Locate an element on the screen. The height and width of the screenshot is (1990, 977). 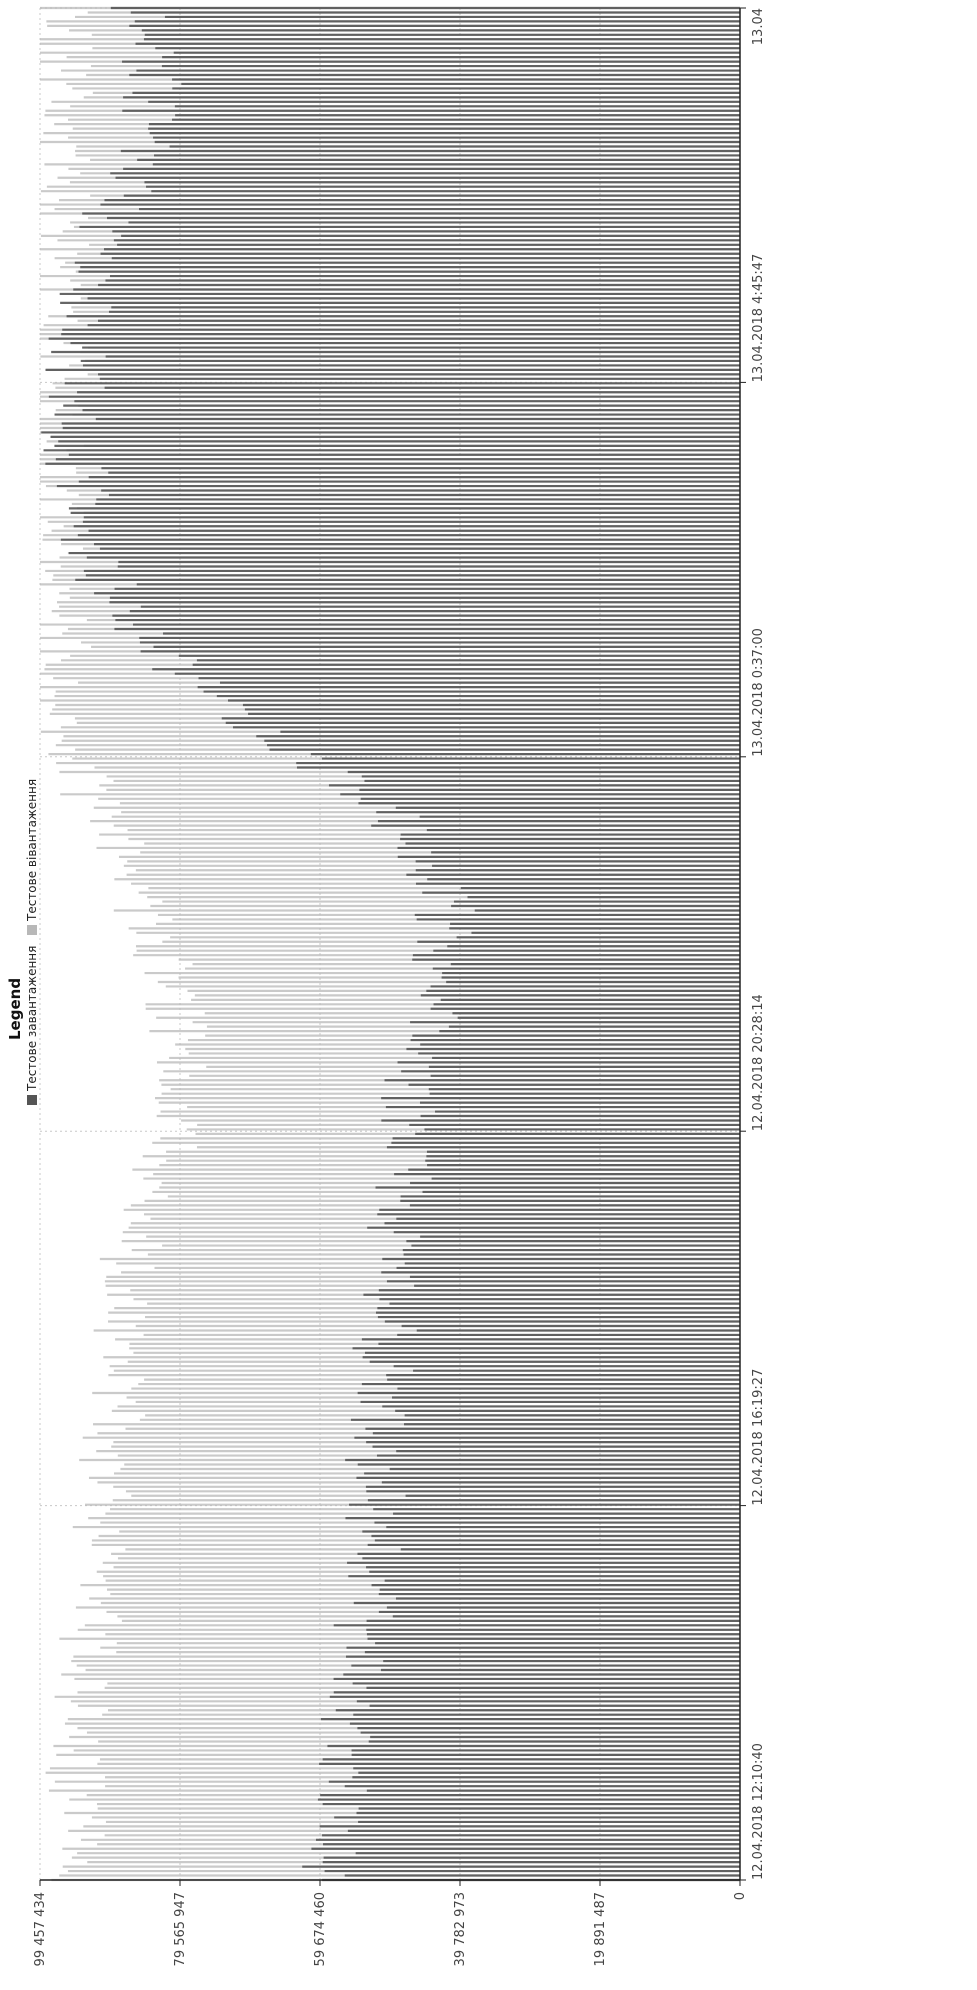
time-tick-label: 12.04.2018 12:10:40 is located at coordinates (758, 1811).